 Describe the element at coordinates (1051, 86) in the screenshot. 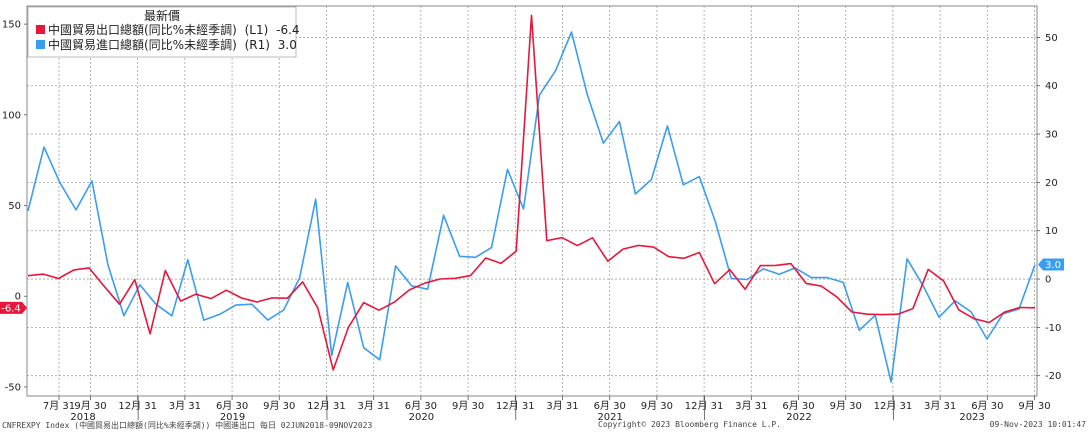

I see `right-tick-label: 40` at that location.